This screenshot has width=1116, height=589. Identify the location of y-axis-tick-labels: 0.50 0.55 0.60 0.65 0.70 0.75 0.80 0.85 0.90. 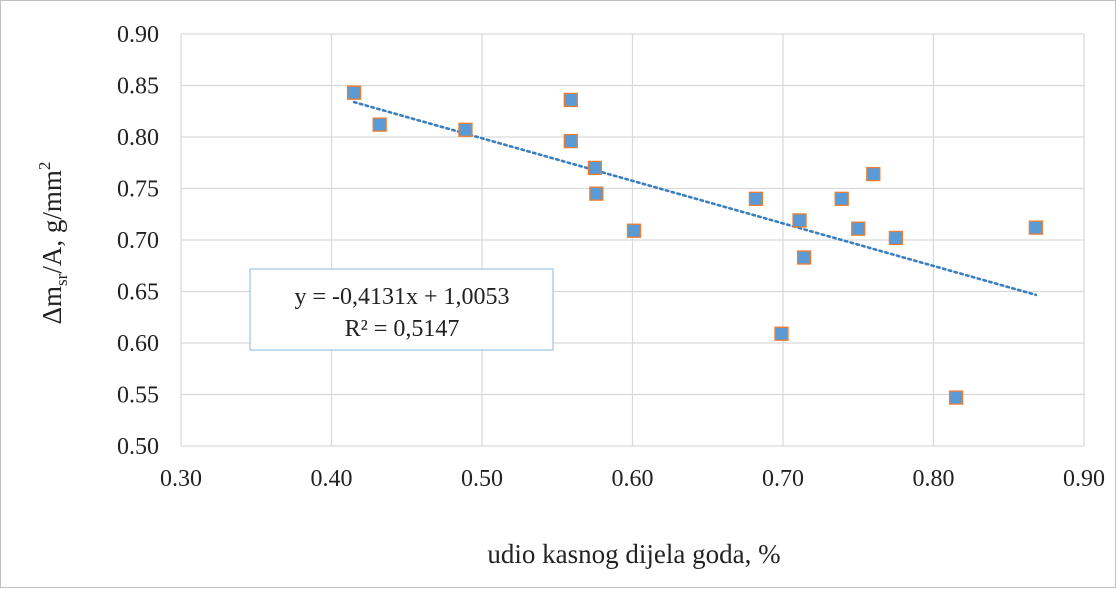
(138, 241).